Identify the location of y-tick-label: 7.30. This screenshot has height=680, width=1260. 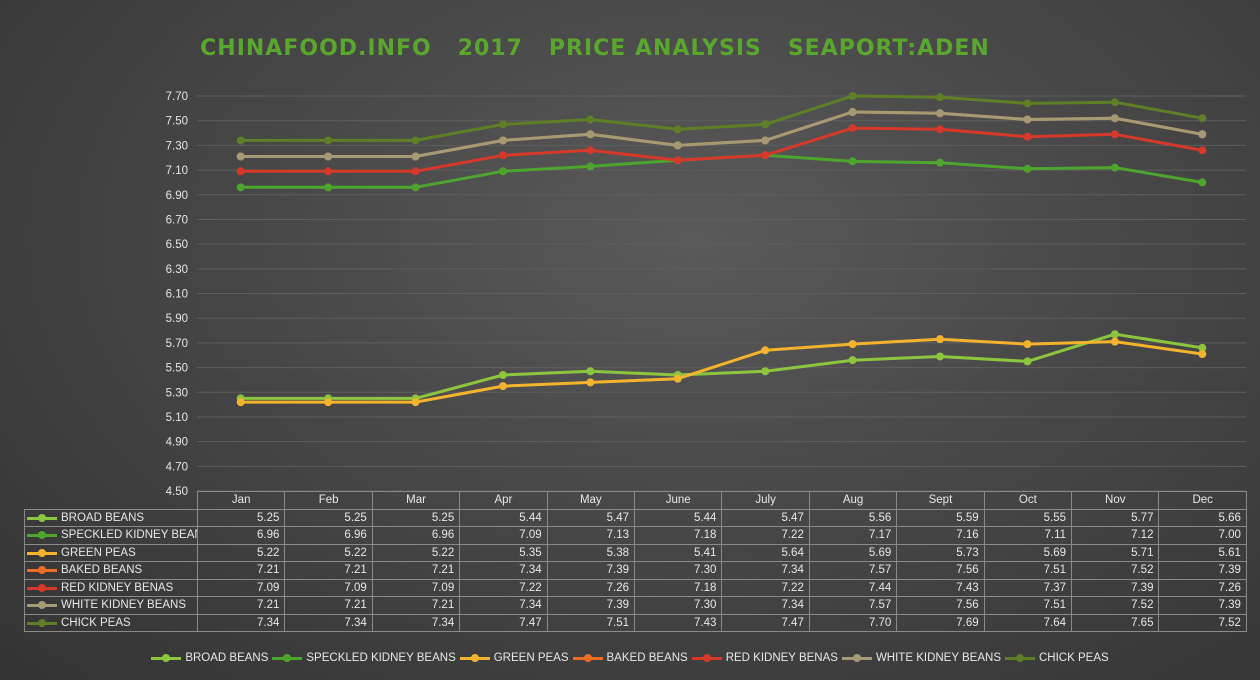
(177, 146).